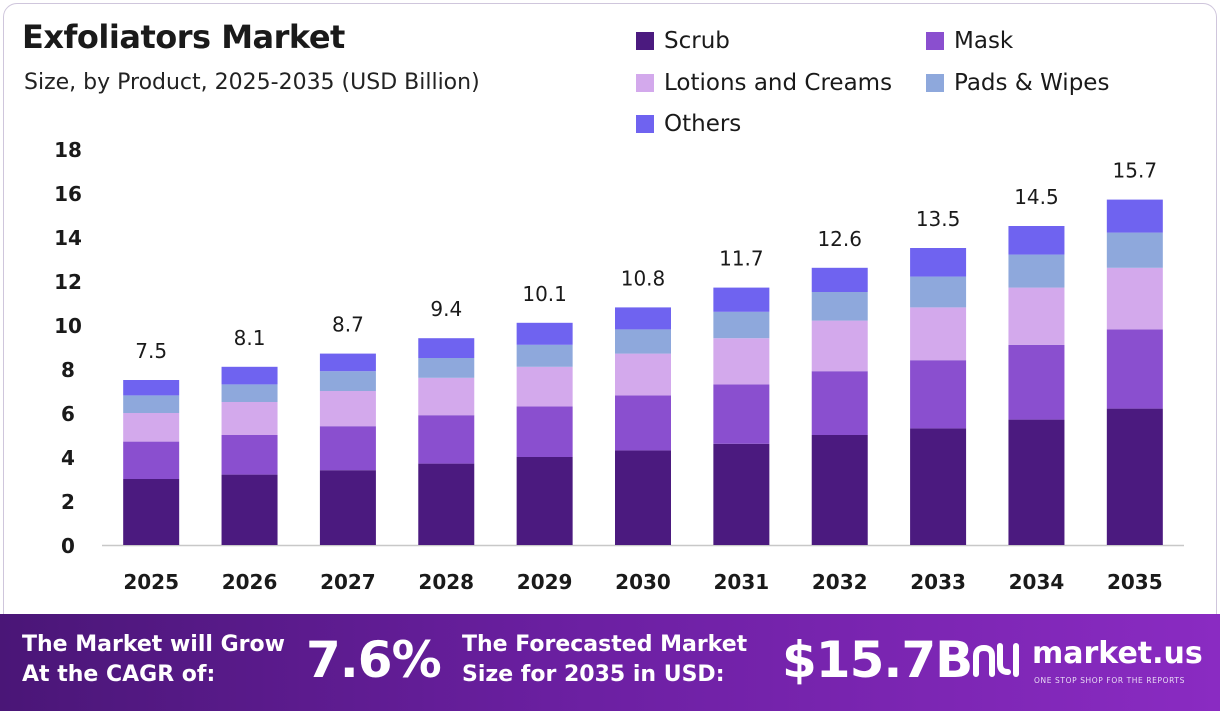  Describe the element at coordinates (840, 582) in the screenshot. I see `x-tick-label: 2032` at that location.